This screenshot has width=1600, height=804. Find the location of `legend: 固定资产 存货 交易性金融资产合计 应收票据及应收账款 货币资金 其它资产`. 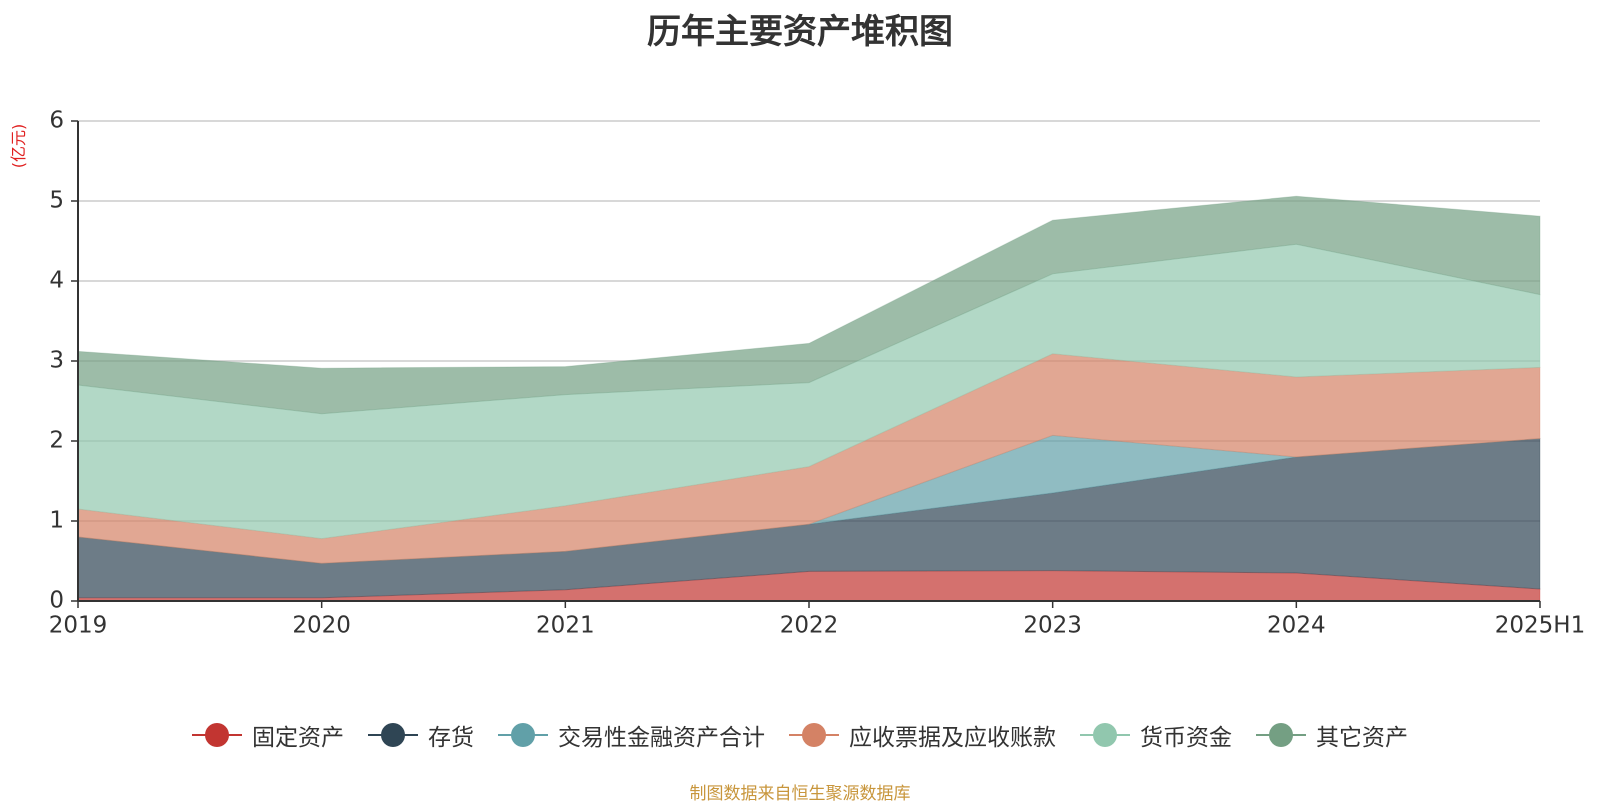

legend: 固定资产 存货 交易性金融资产合计 应收票据及应收账款 货币资金 其它资产 is located at coordinates (800, 735).